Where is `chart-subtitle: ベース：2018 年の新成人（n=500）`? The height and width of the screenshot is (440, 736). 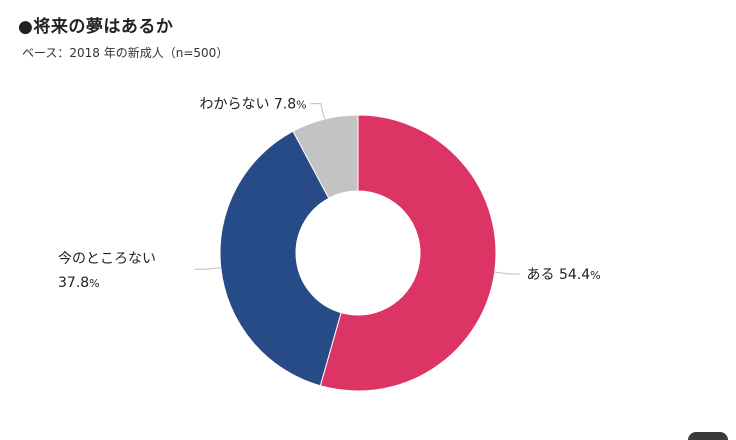
chart-subtitle: ベース：2018 年の新成人（n=500） is located at coordinates (125, 53).